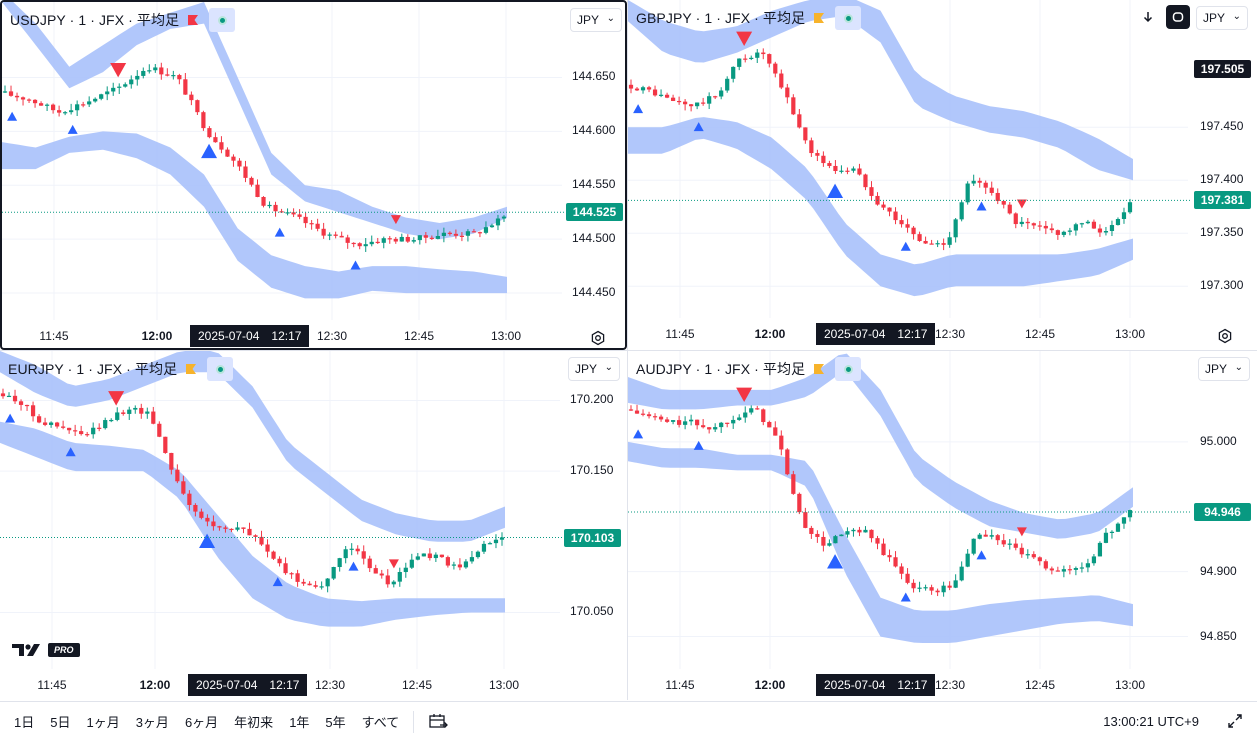  What do you see at coordinates (46, 650) in the screenshot?
I see `tradingview-logo: PRO` at bounding box center [46, 650].